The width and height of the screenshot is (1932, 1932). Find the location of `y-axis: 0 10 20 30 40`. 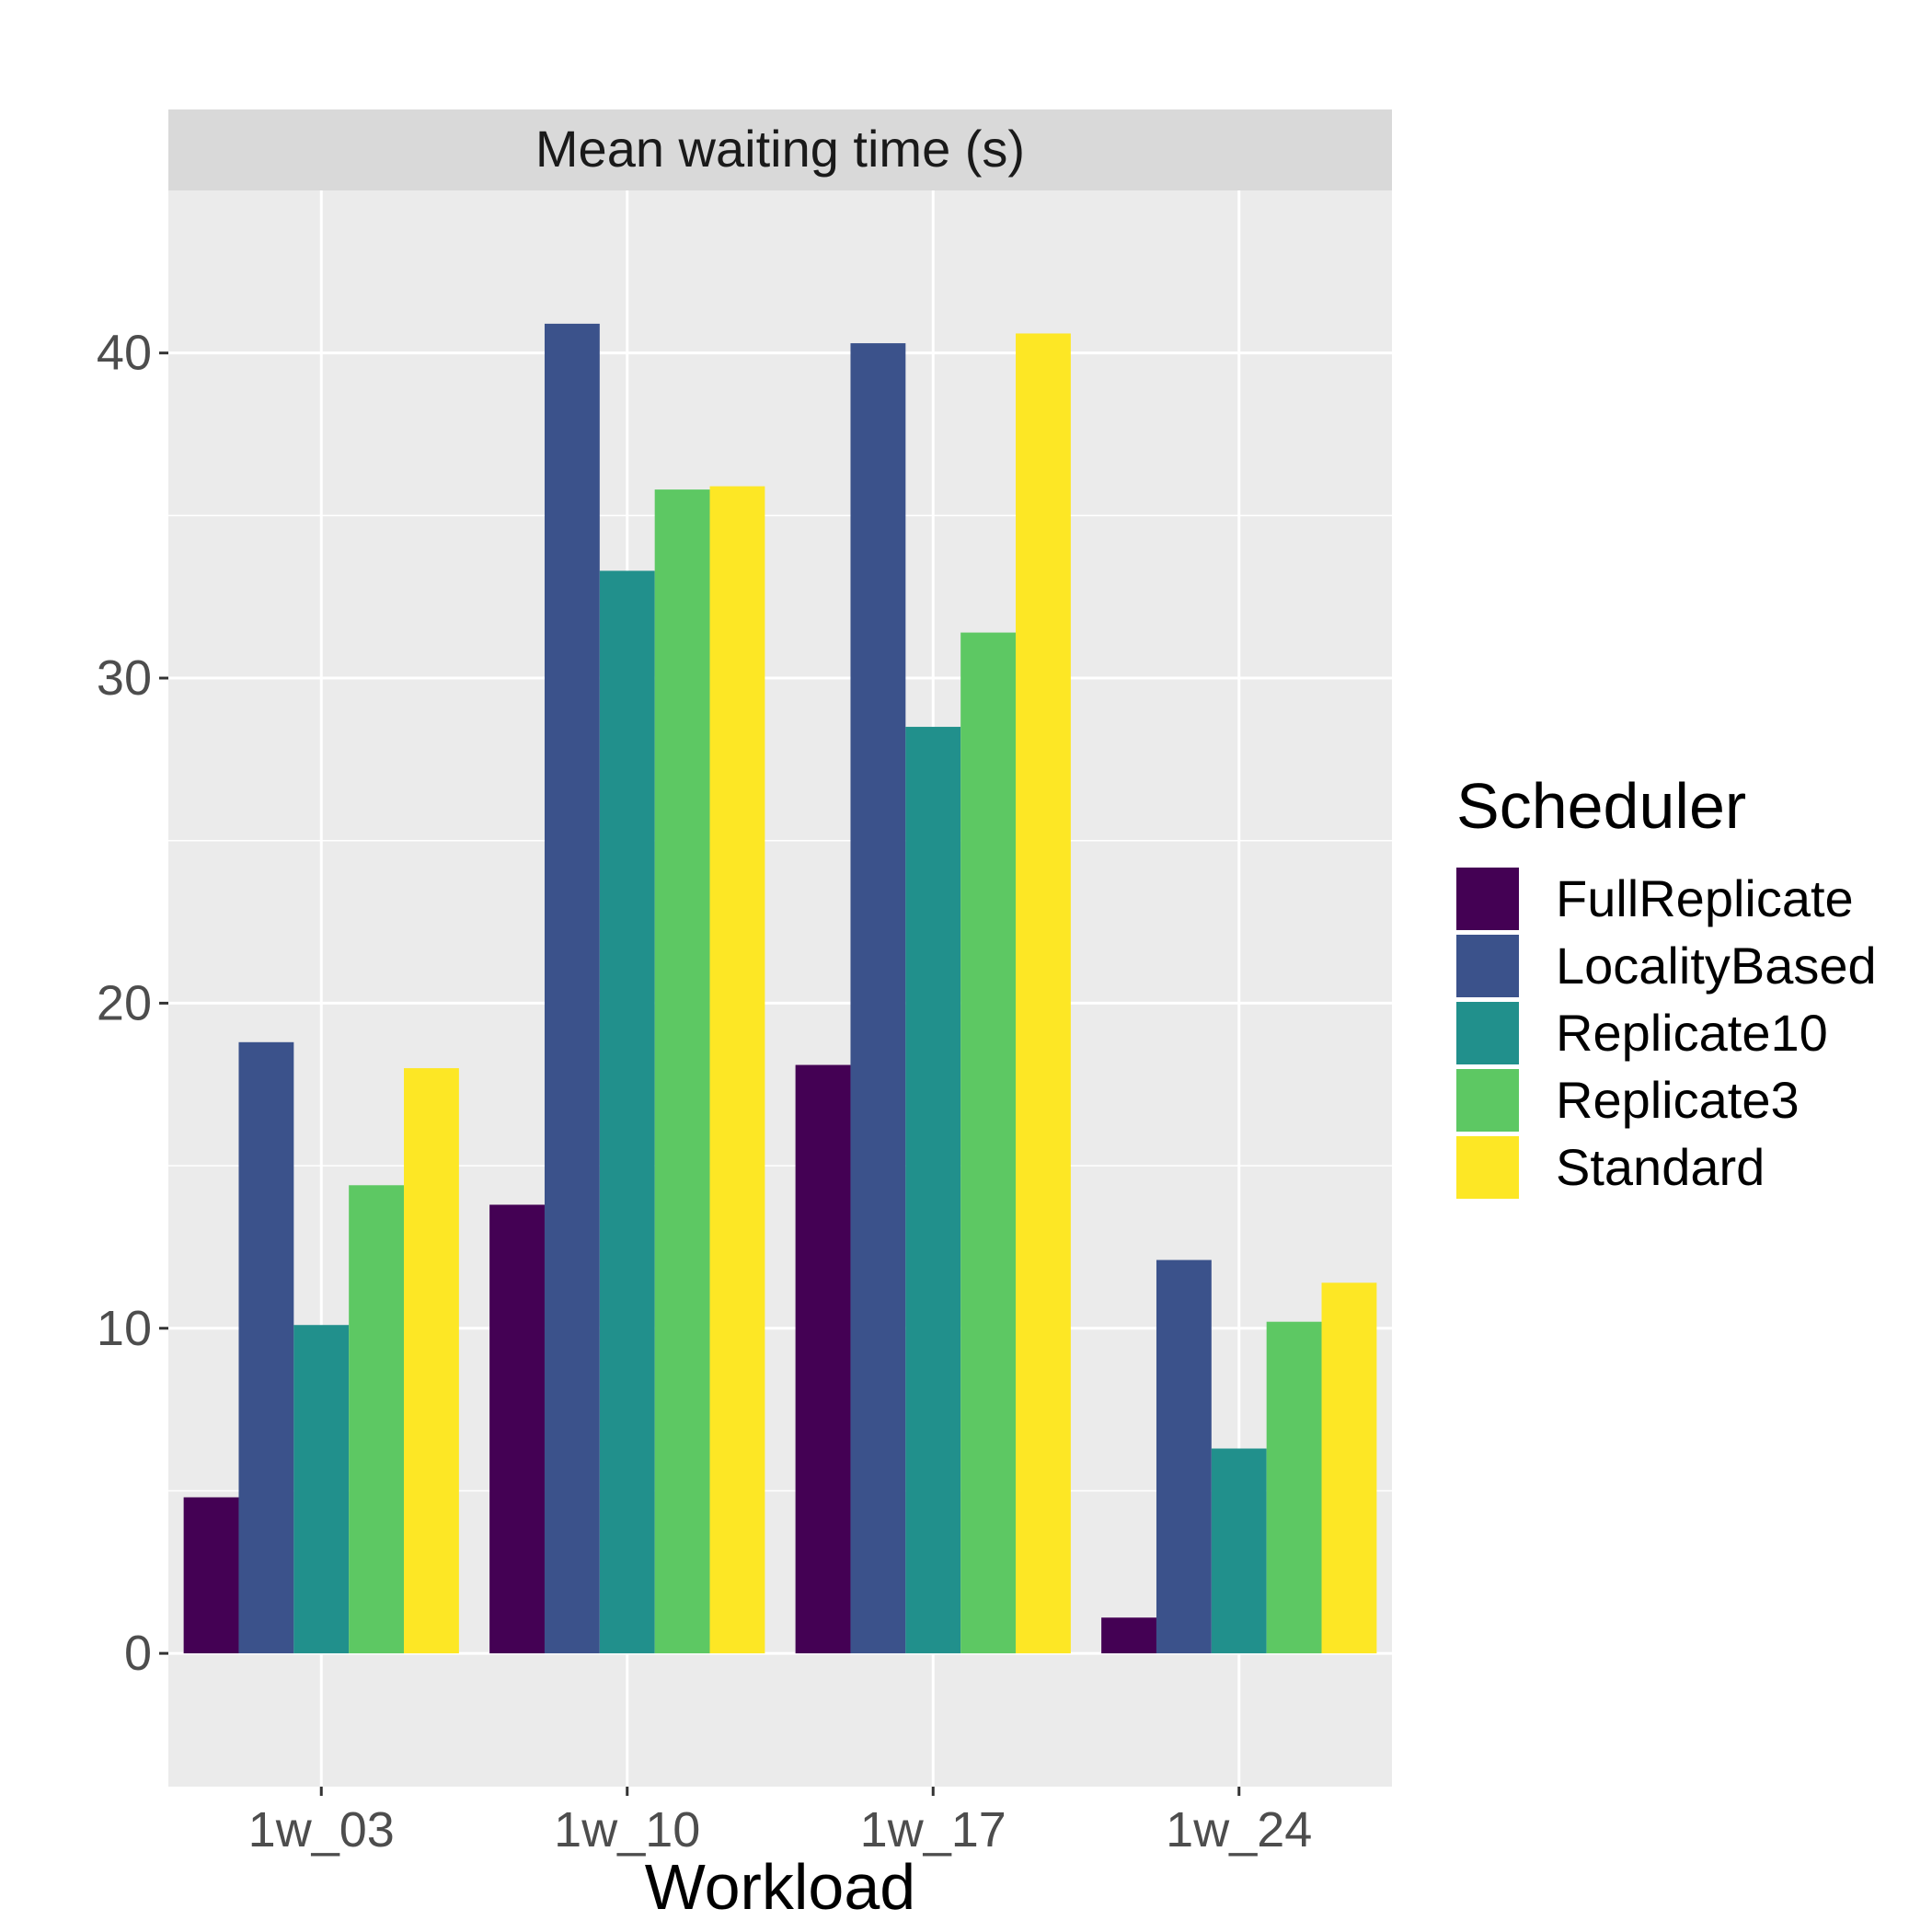

y-axis: 0 10 20 30 40 is located at coordinates (132, 1003).